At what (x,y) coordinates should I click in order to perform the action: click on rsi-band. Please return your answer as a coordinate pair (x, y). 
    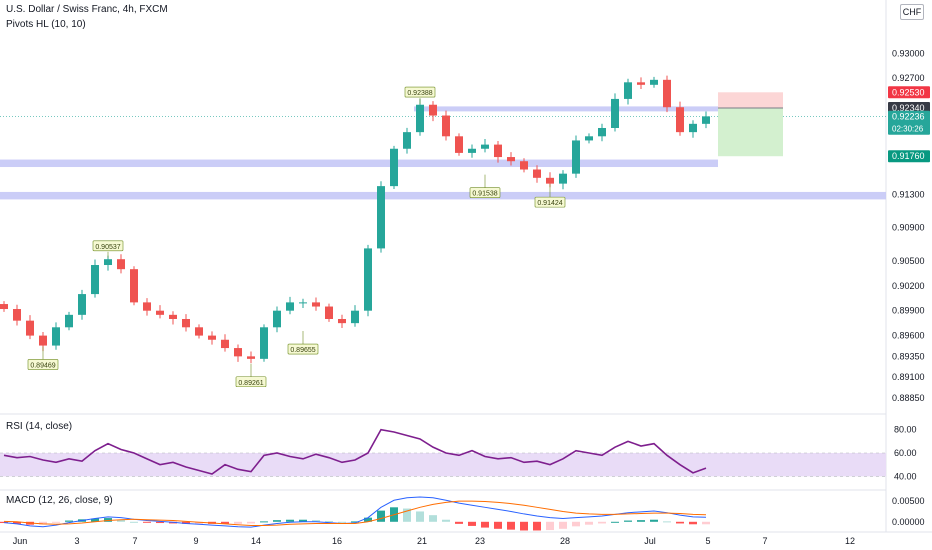
    Looking at the image, I should click on (443, 465).